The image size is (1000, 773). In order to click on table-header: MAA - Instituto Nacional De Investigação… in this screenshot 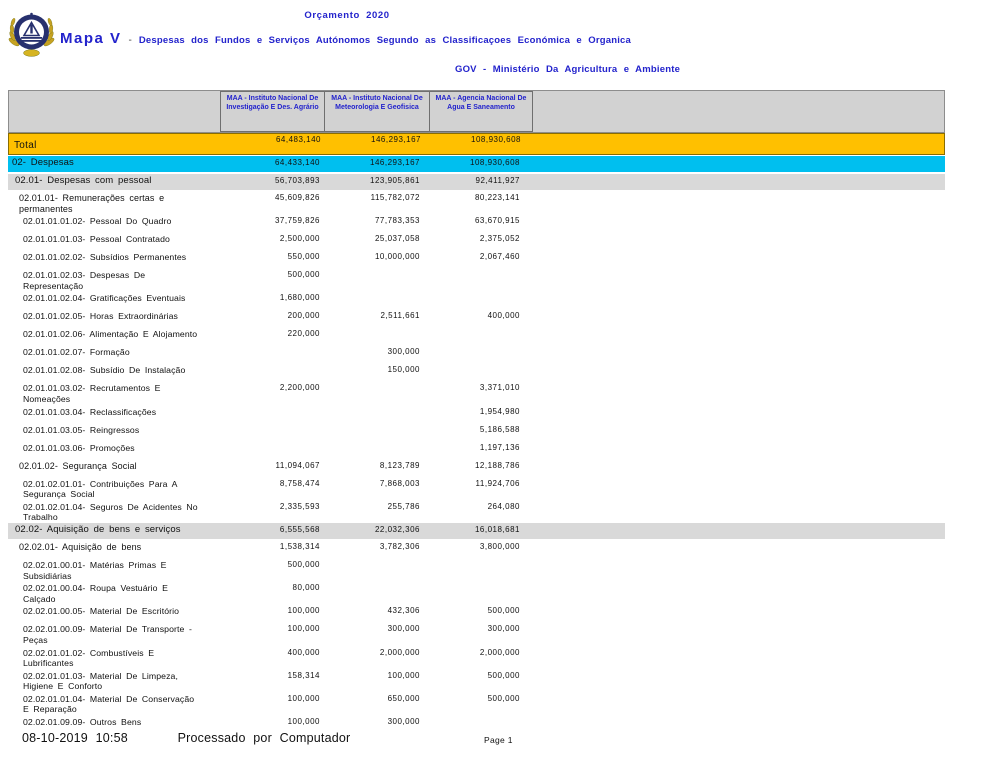, I will do `click(476, 111)`.